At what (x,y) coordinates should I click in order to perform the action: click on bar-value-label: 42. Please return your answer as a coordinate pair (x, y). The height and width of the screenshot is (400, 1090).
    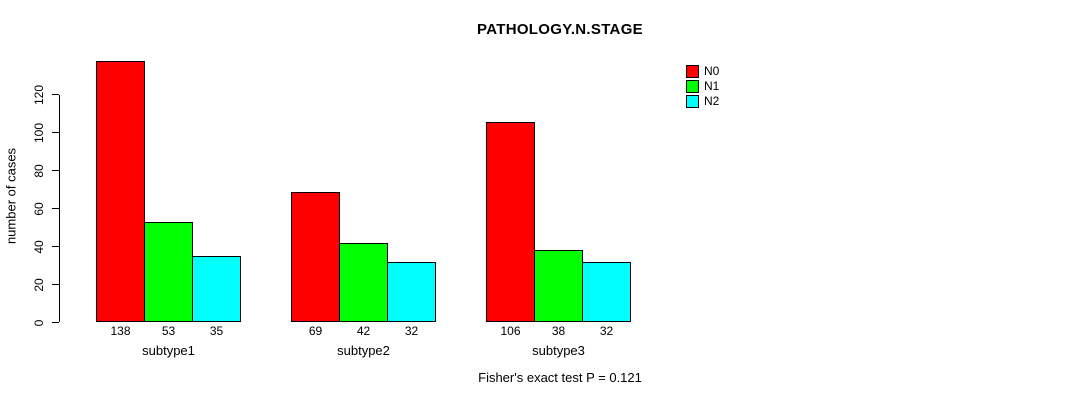
    Looking at the image, I should click on (363, 331).